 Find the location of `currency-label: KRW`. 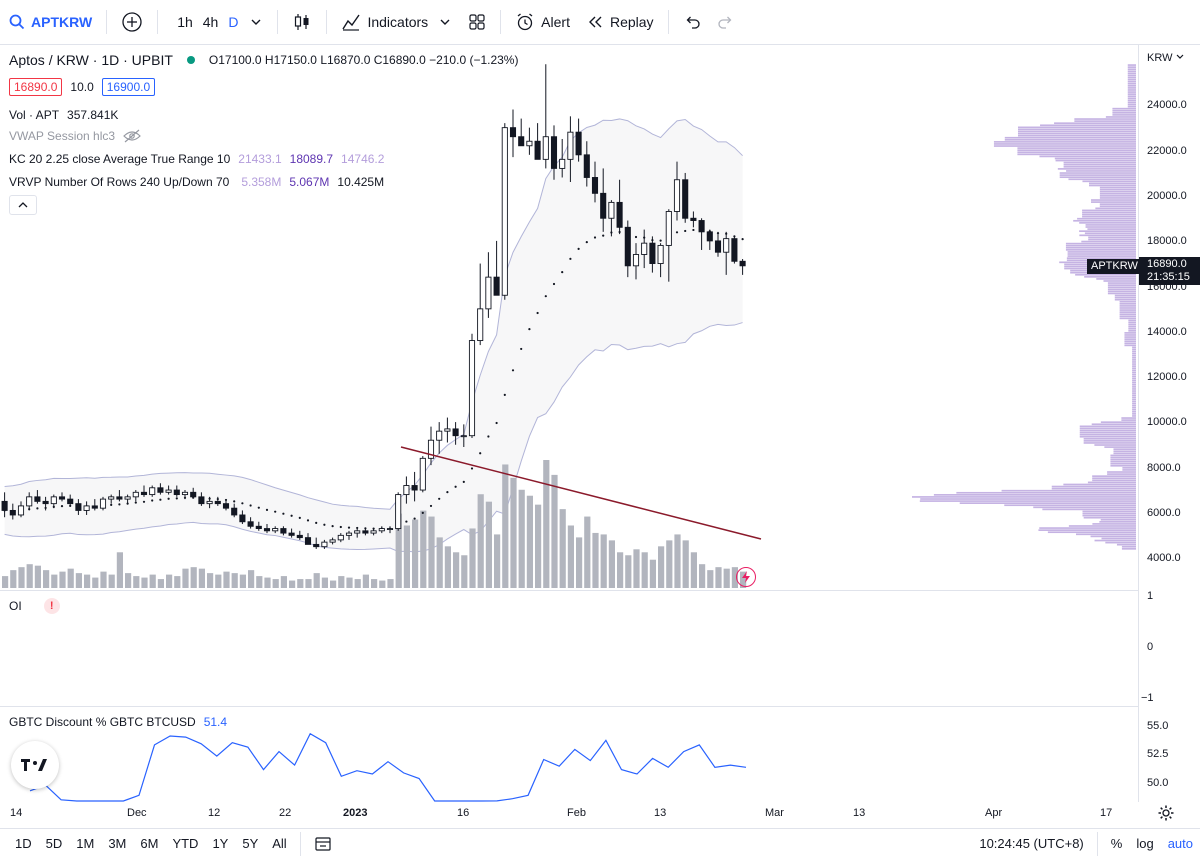

currency-label: KRW is located at coordinates (1165, 58).